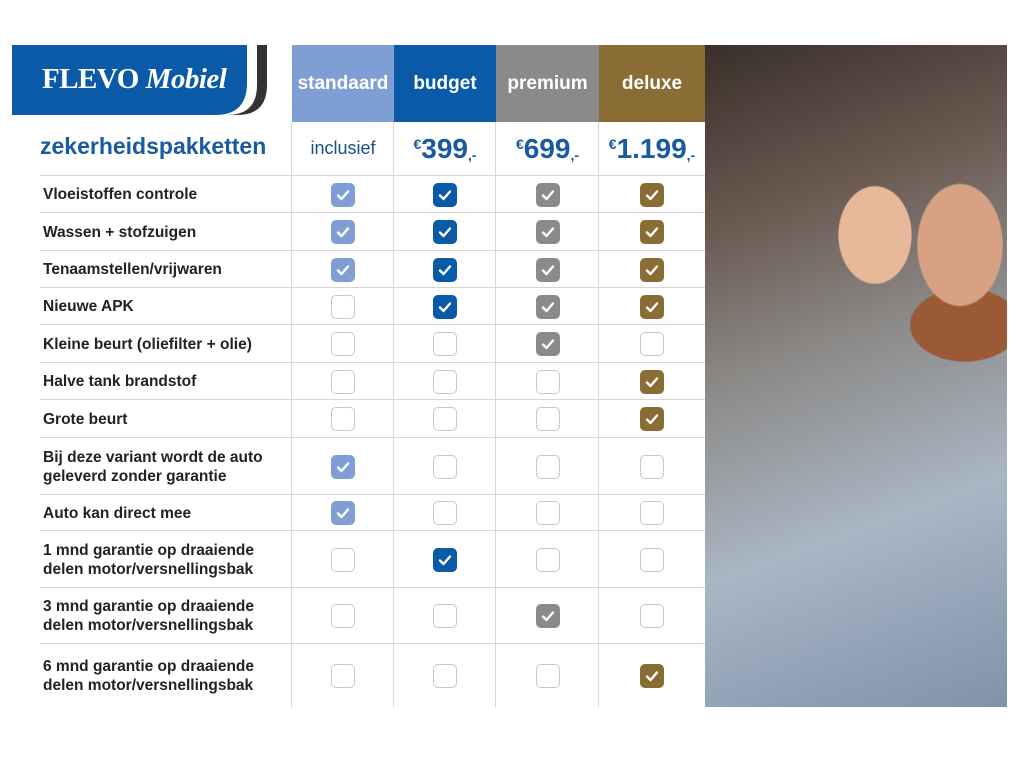 This screenshot has height=768, width=1024. Describe the element at coordinates (88, 306) in the screenshot. I see `feature-label: Nieuwe APK` at that location.